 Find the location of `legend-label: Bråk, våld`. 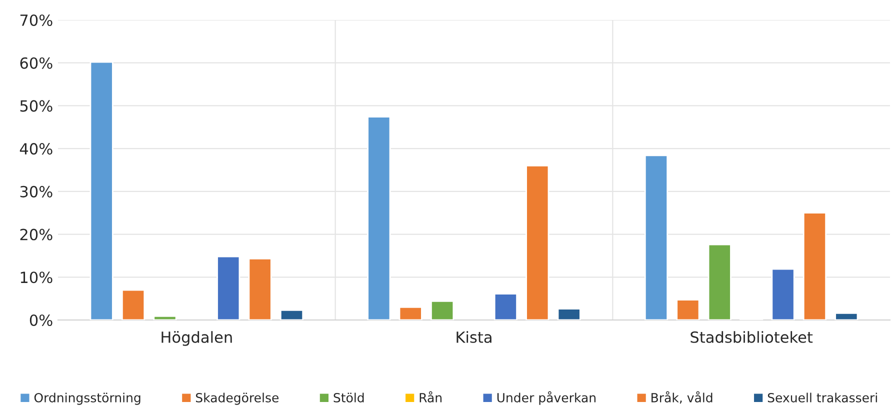

legend-label: Bråk, våld is located at coordinates (682, 397).